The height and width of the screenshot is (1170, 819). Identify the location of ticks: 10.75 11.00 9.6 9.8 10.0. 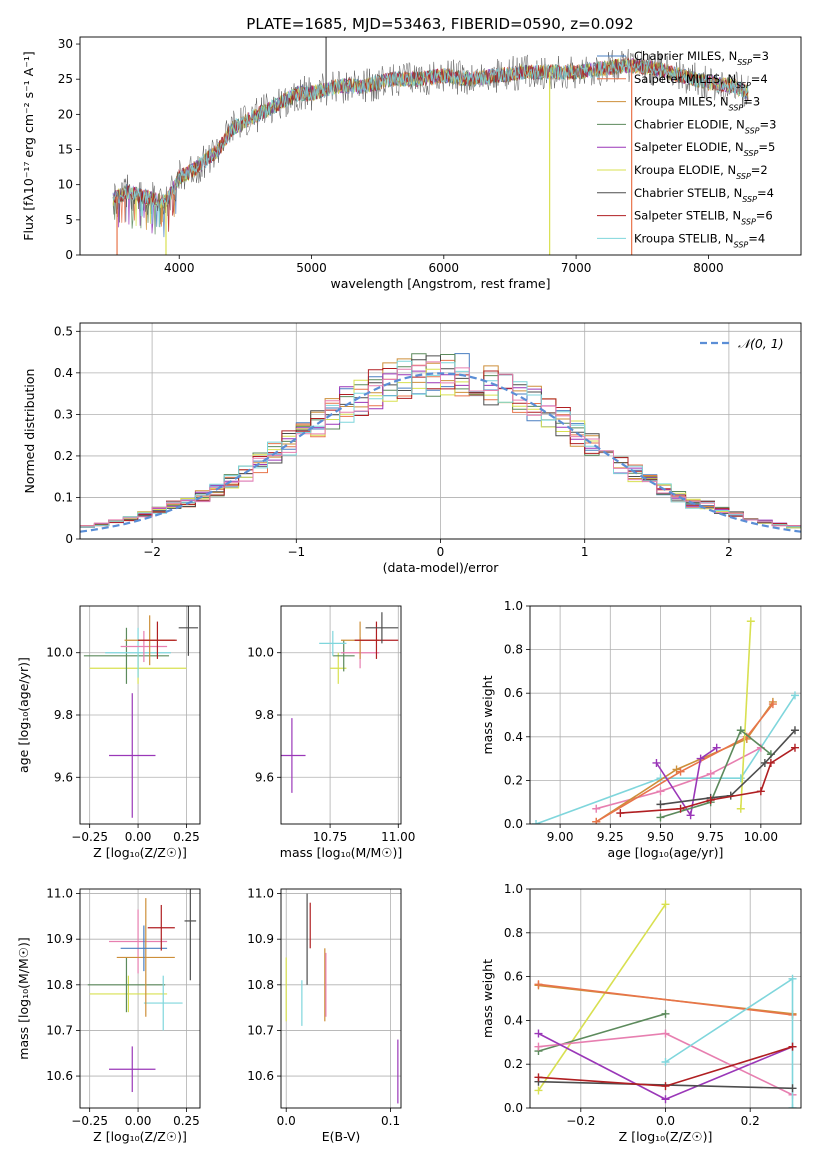
(331, 745).